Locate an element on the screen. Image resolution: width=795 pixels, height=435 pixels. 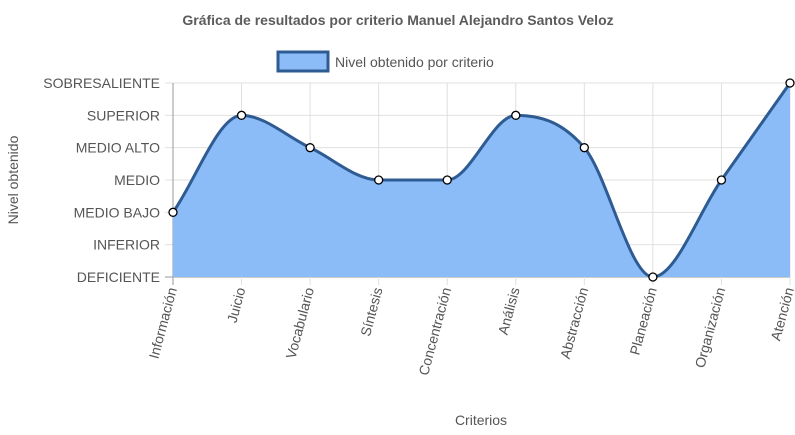
y-tick-label: INFERIOR is located at coordinates (126, 245).